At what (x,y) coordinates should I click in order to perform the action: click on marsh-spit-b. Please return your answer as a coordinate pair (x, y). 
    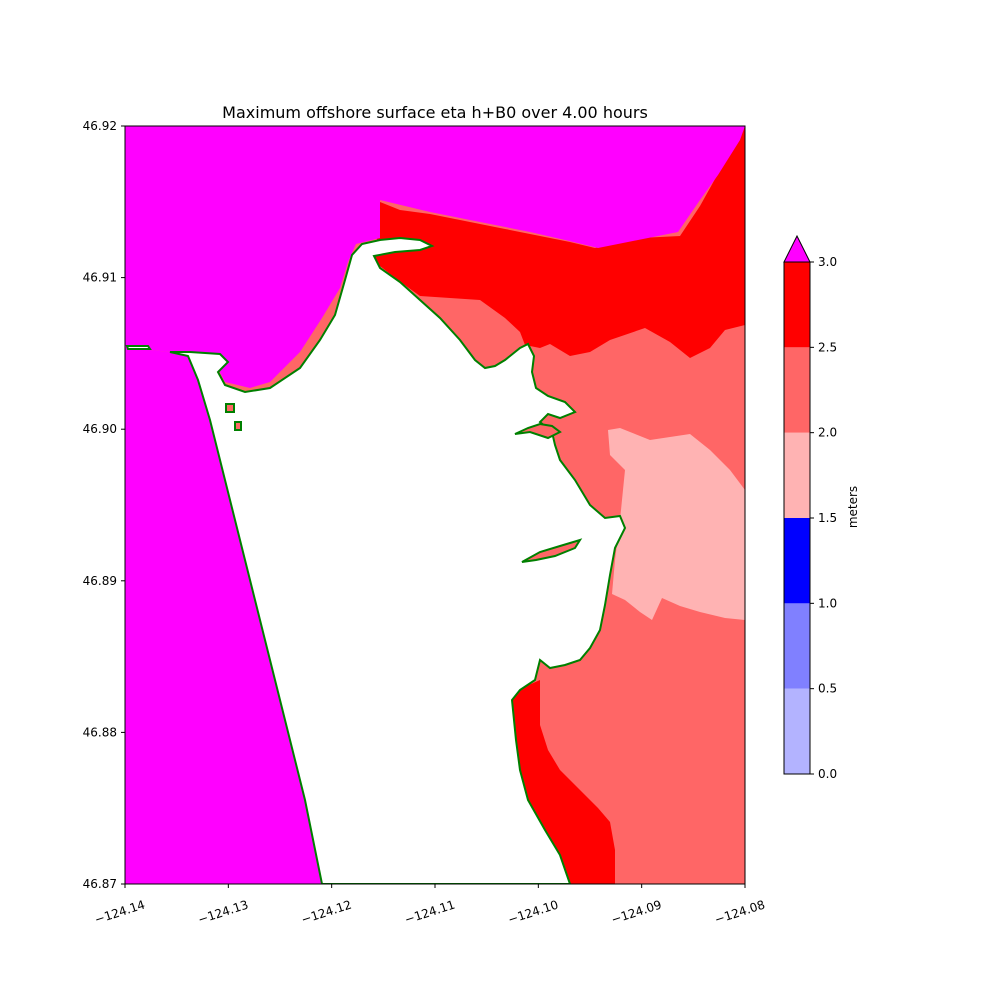
    Looking at the image, I should click on (552, 550).